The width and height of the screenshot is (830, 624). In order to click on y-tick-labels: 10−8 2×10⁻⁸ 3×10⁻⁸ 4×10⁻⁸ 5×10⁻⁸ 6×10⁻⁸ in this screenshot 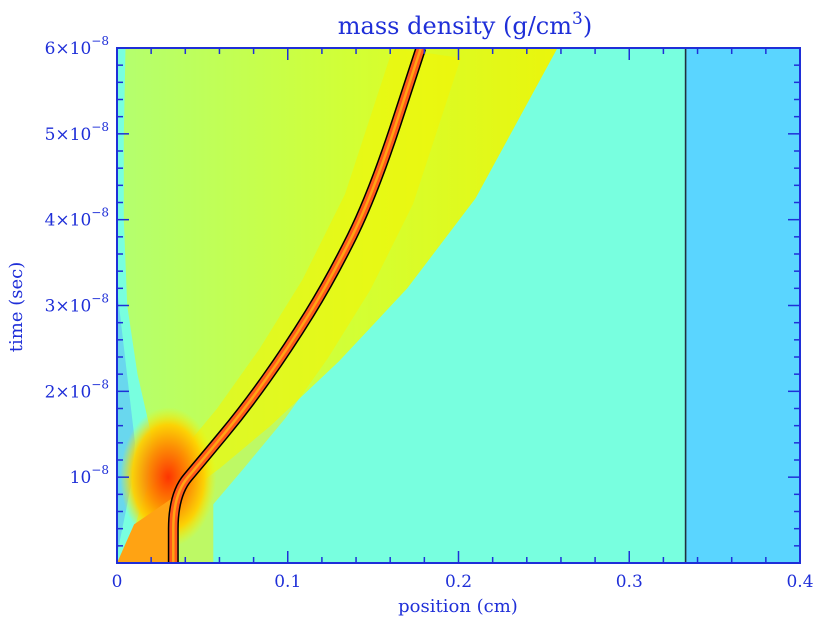, I will do `click(77, 261)`.